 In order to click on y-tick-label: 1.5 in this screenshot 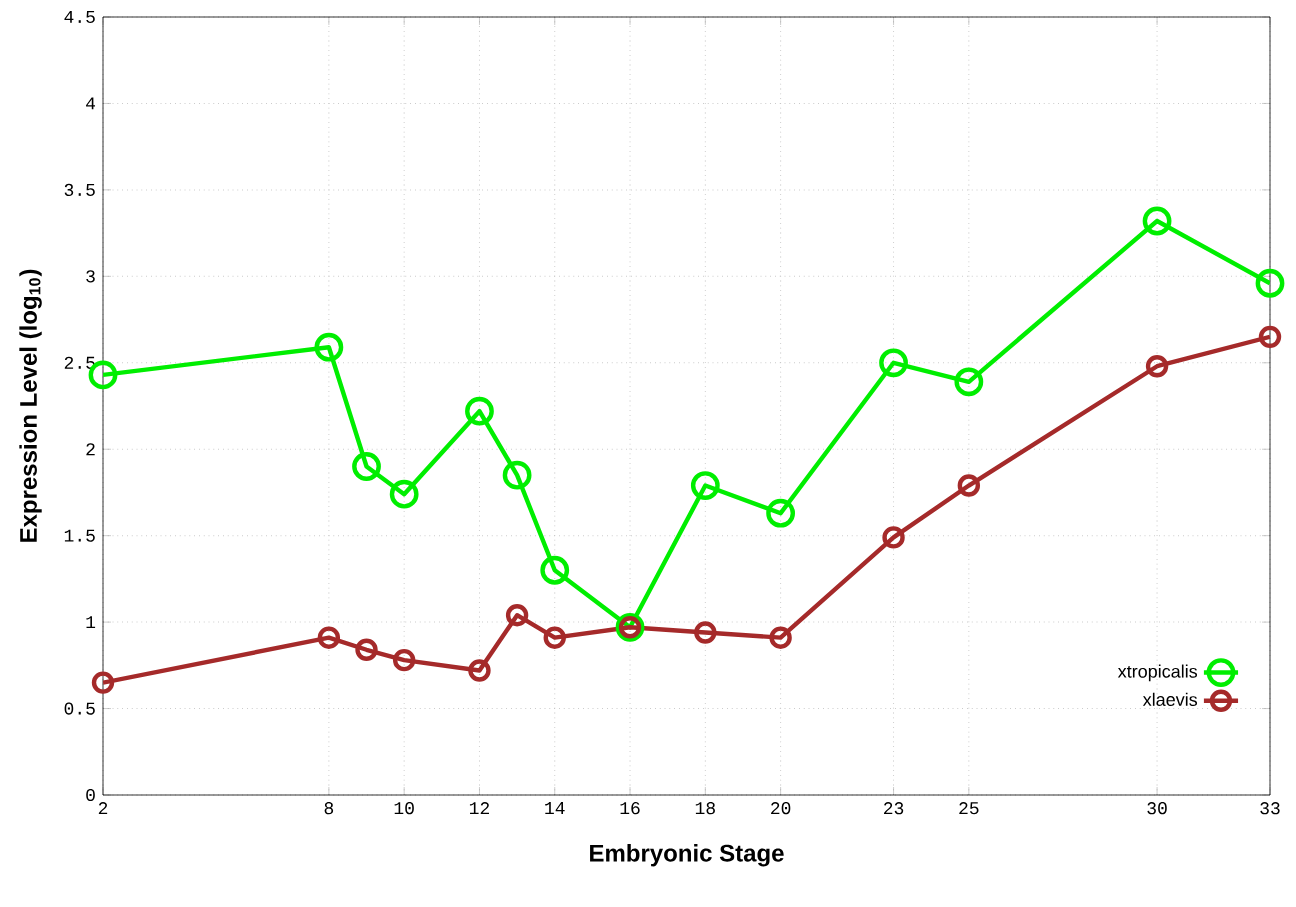, I will do `click(79, 535)`.